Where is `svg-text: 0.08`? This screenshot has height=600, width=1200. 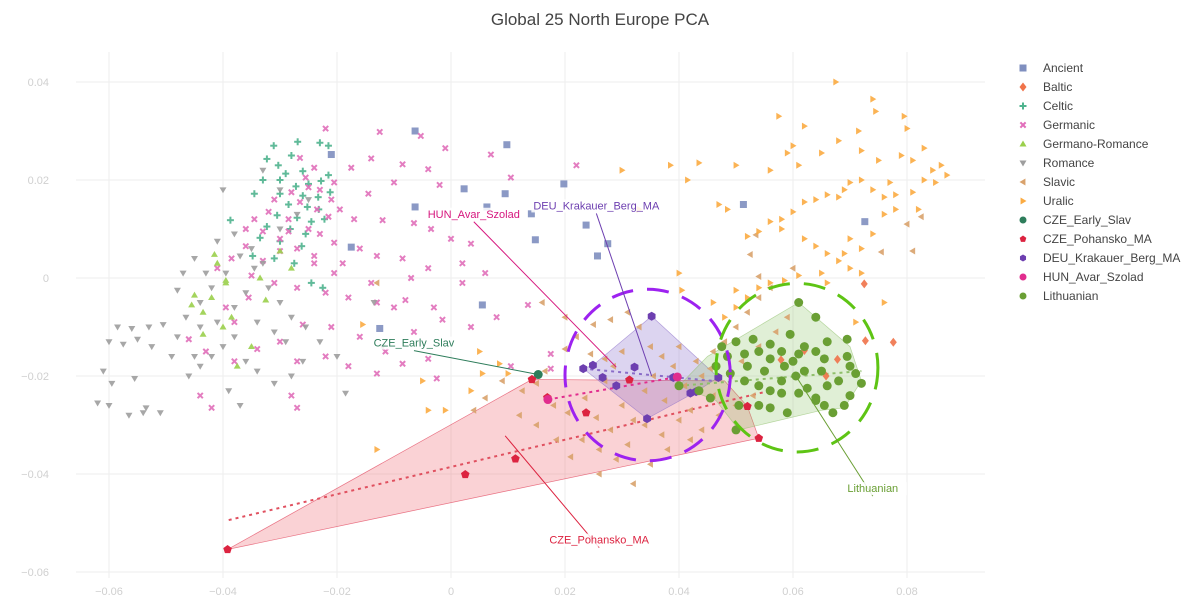 svg-text: 0.08 is located at coordinates (906, 592).